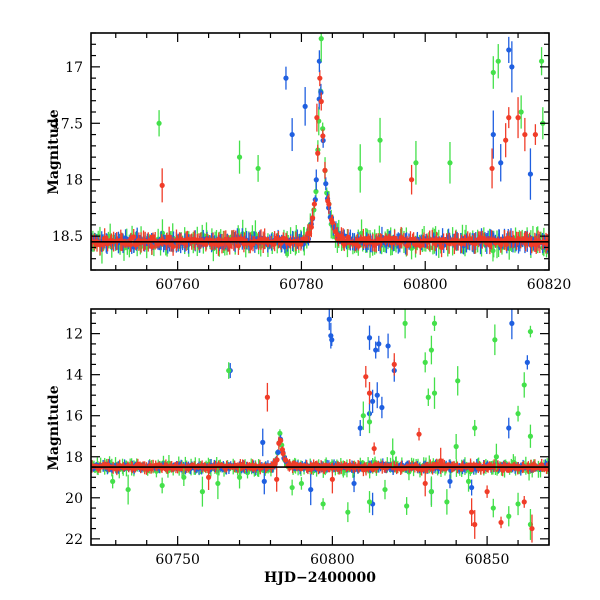 This screenshot has width=600, height=600. Describe the element at coordinates (315, 200) in the screenshot. I see `data-point-blue` at that location.